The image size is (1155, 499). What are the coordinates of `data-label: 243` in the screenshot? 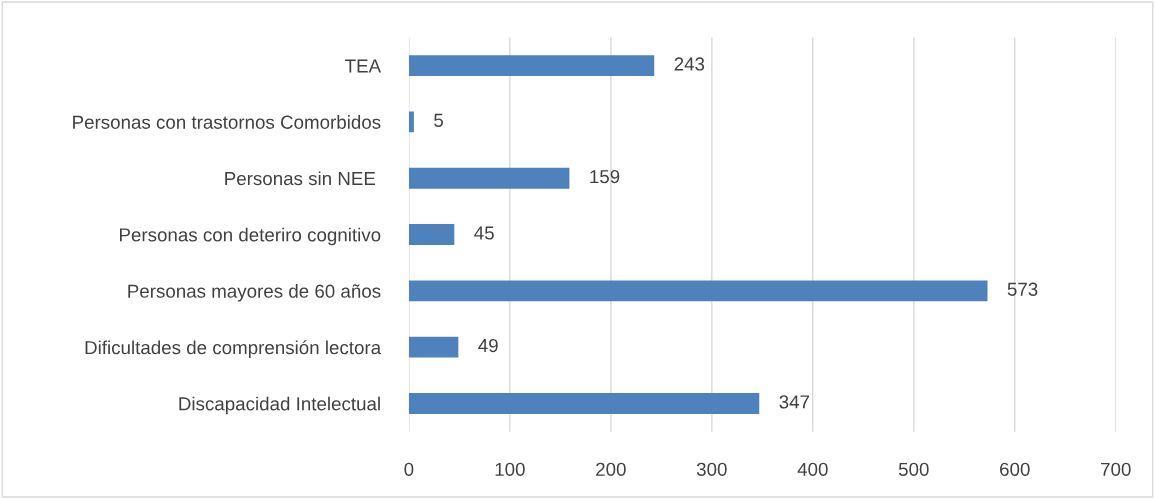 It's located at (689, 64).